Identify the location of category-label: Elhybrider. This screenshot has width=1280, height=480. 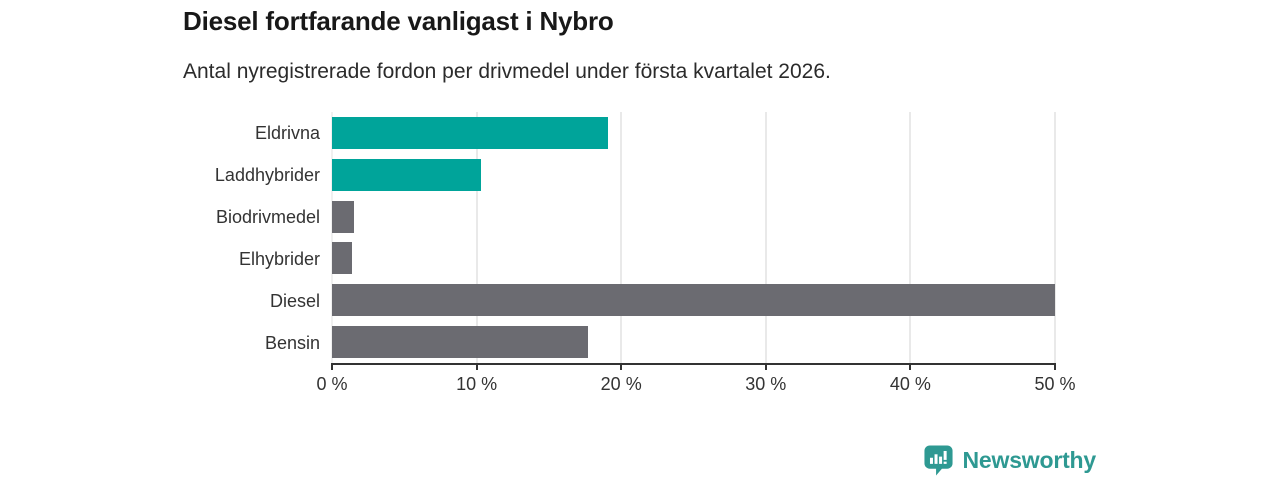
(279, 259).